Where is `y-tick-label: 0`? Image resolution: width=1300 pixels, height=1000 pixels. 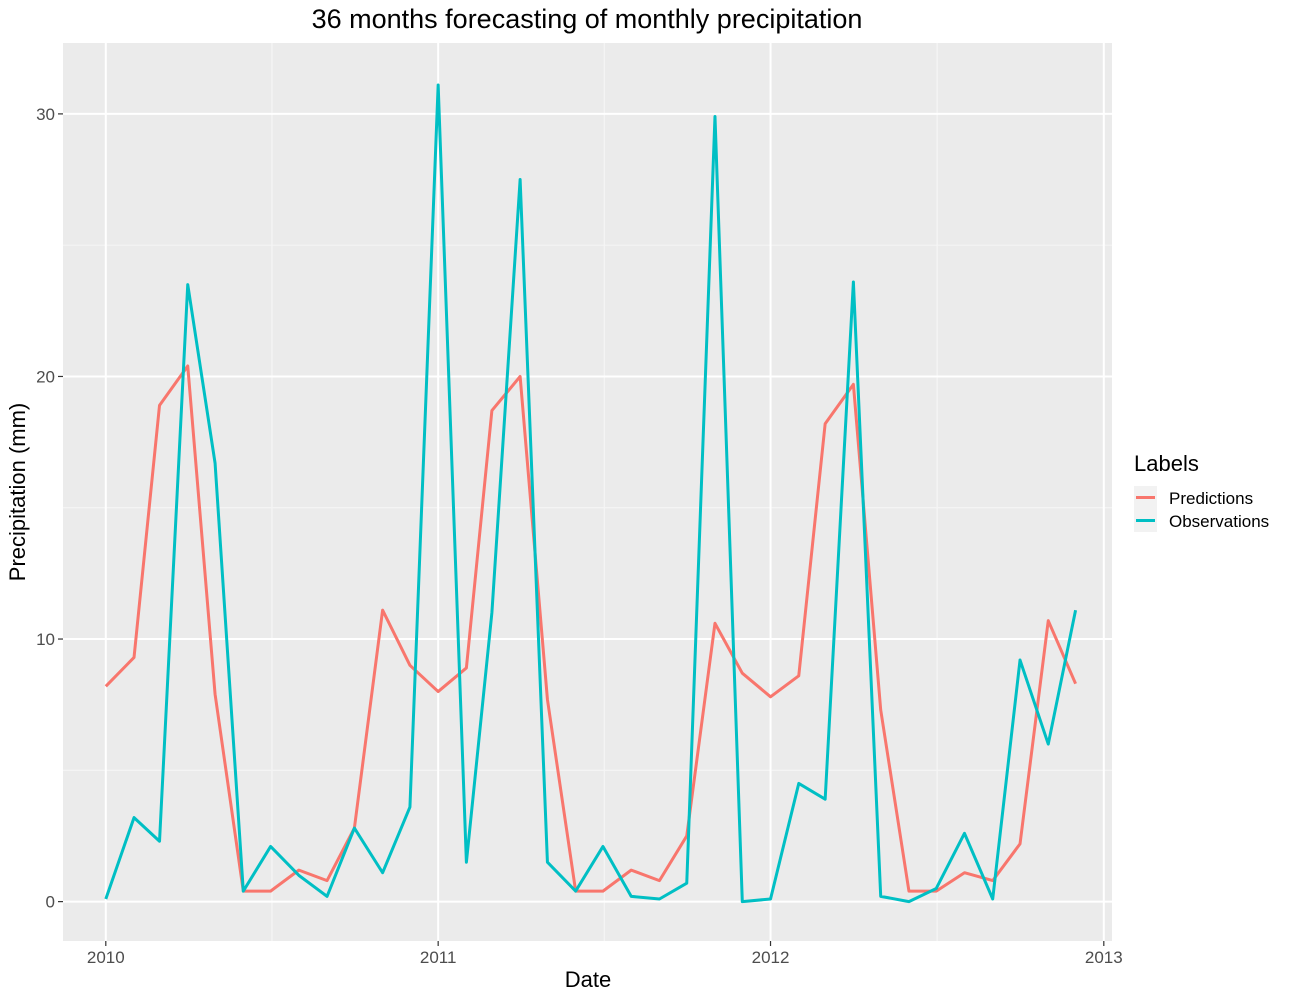
y-tick-label: 0 is located at coordinates (50, 902).